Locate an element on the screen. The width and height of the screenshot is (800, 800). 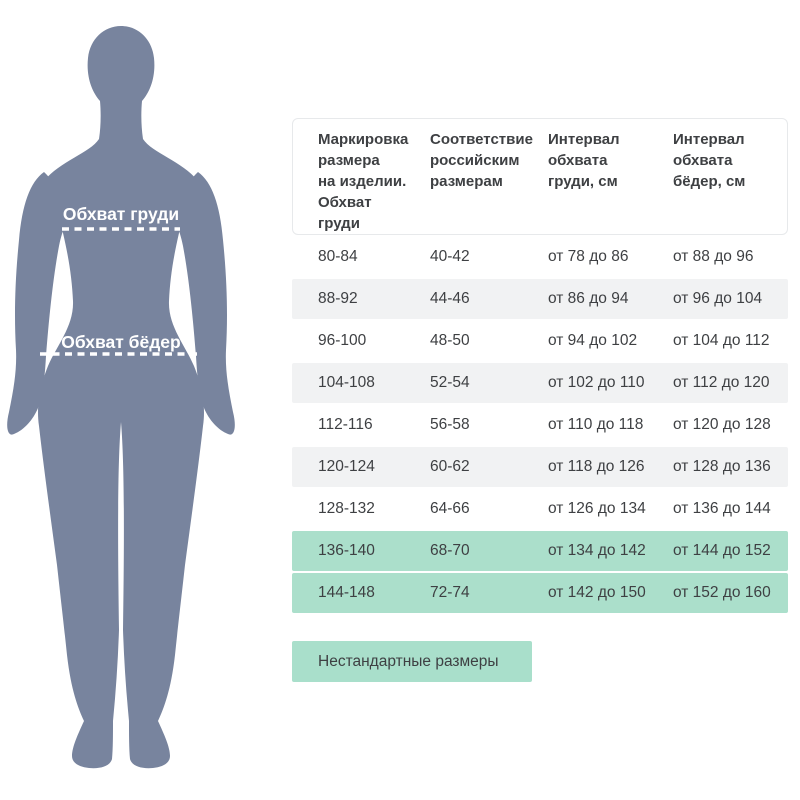
cell-russian-size: 56-58 is located at coordinates (450, 424).